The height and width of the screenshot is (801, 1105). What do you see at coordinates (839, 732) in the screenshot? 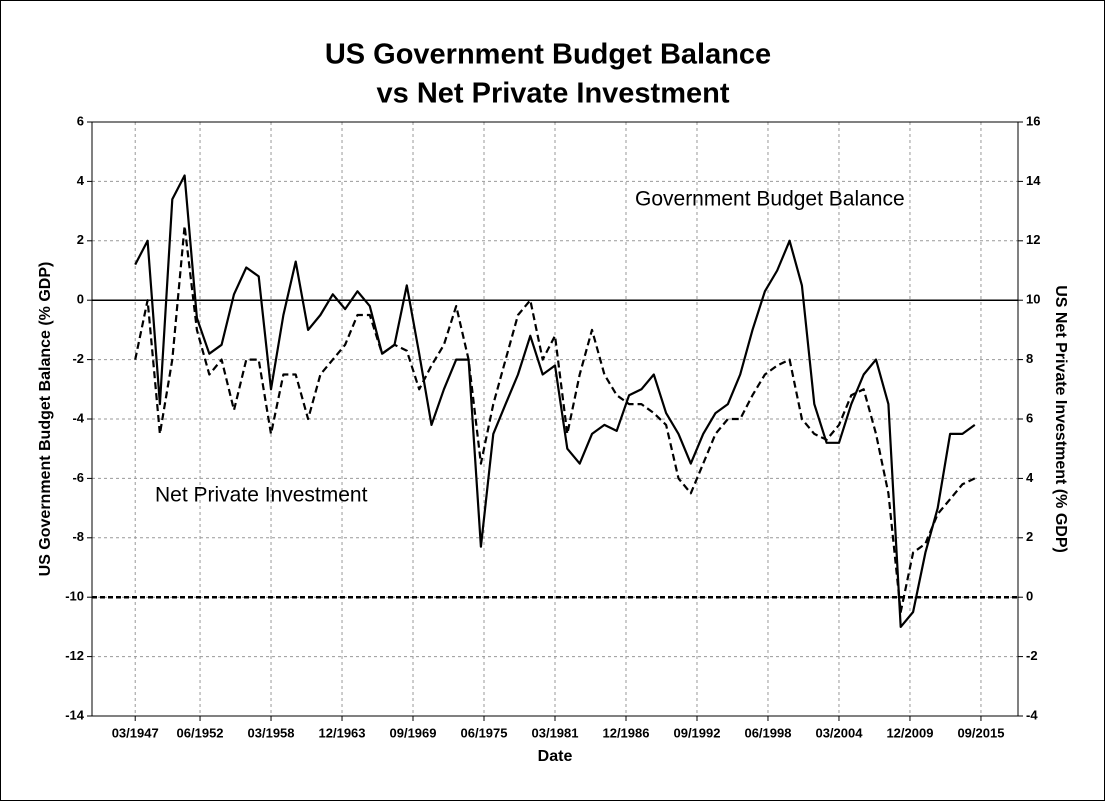
I see `x-tick-label: 03/2004` at bounding box center [839, 732].